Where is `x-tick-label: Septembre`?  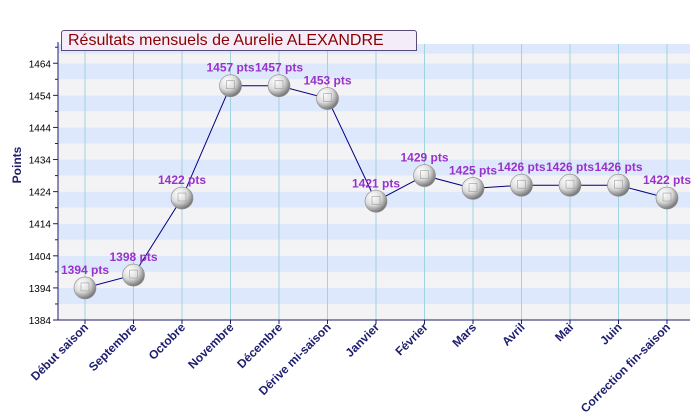 x-tick-label: Septembre is located at coordinates (113, 347).